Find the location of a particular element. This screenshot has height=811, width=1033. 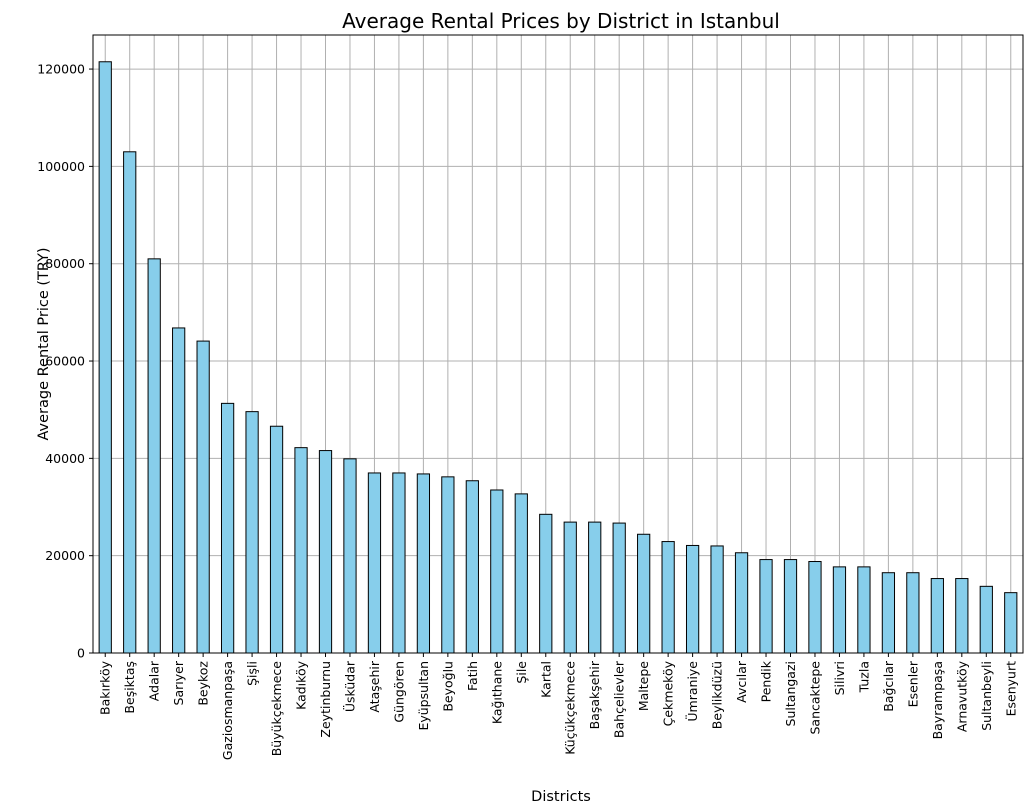

y-axis: 0 20000 40000 60000 80000 100000 120000 is located at coordinates (65, 361).